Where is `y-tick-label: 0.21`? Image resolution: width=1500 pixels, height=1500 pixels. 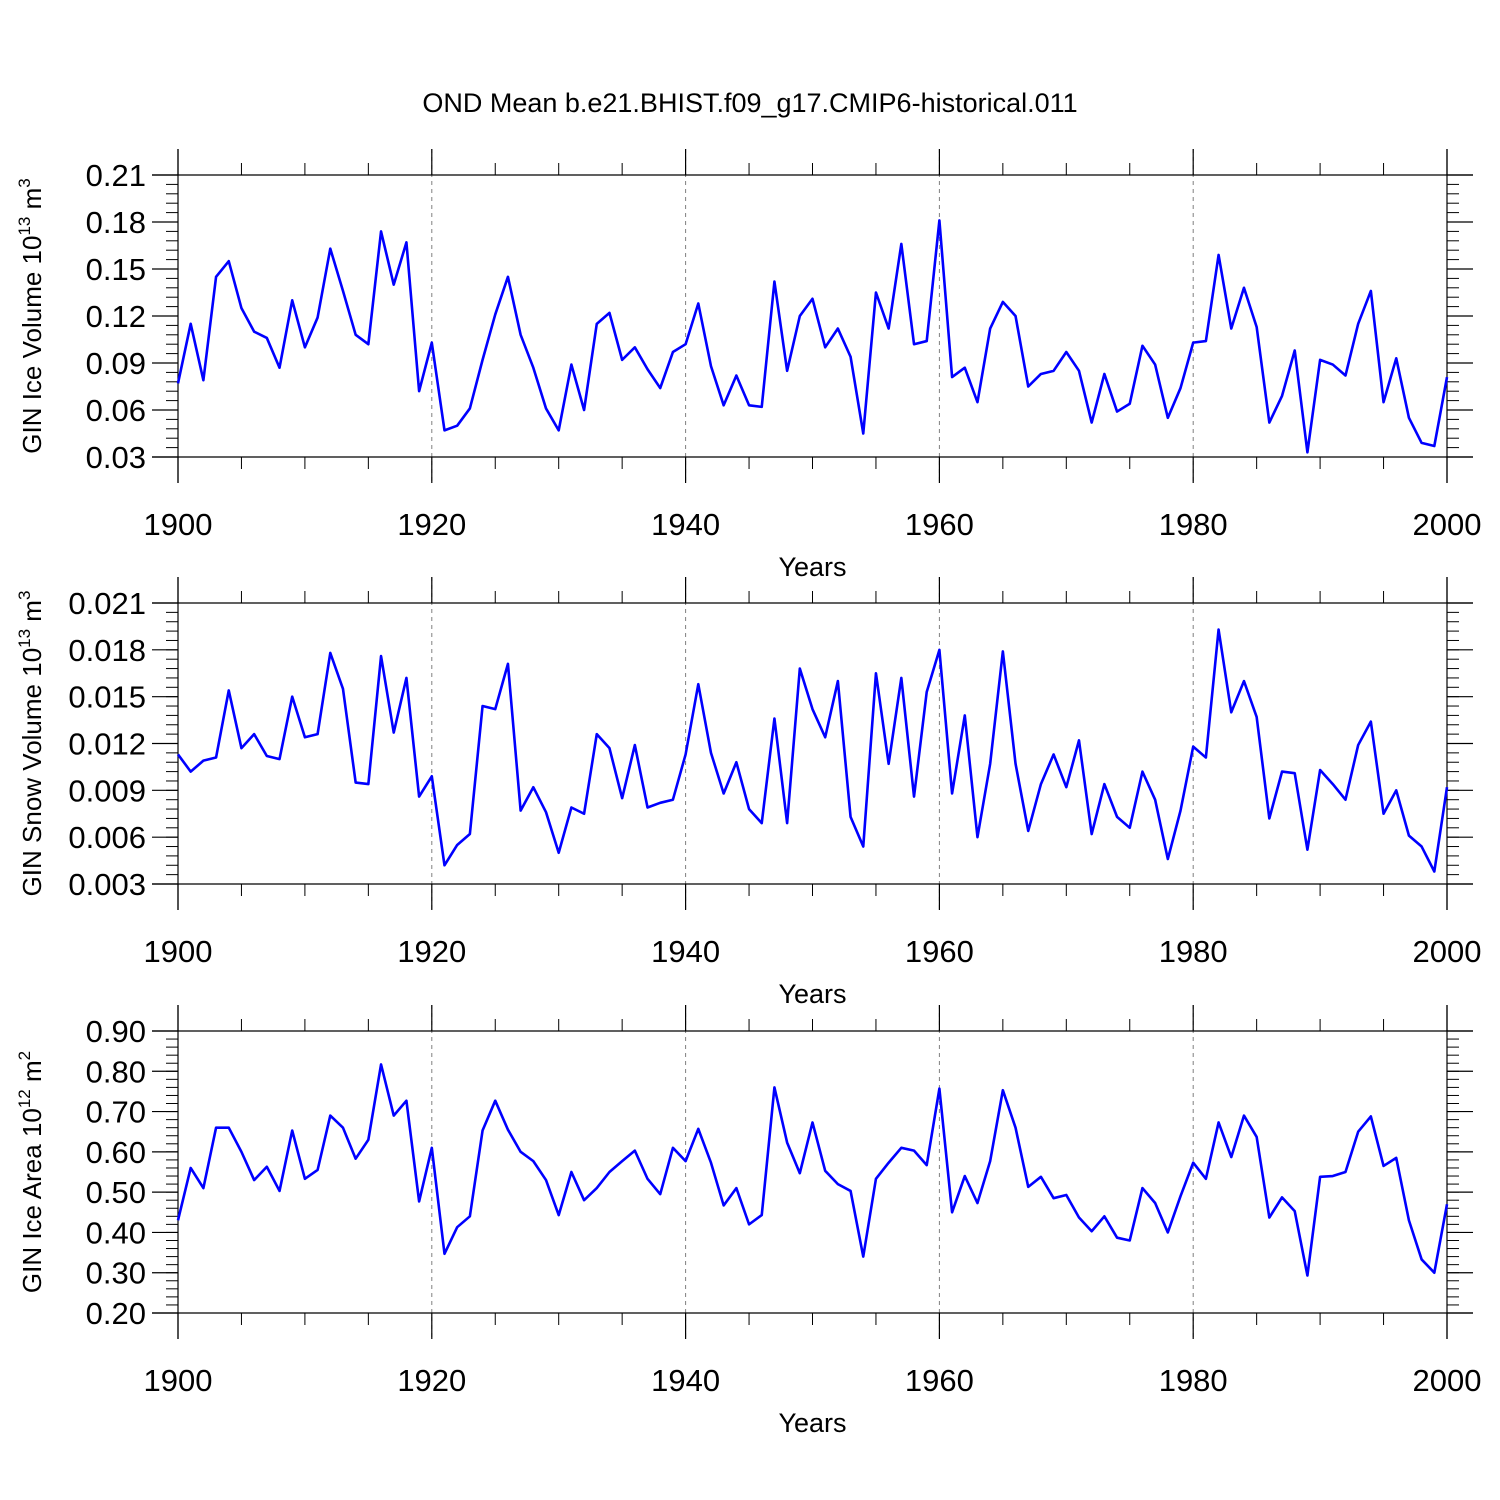
y-tick-label: 0.21 is located at coordinates (116, 175).